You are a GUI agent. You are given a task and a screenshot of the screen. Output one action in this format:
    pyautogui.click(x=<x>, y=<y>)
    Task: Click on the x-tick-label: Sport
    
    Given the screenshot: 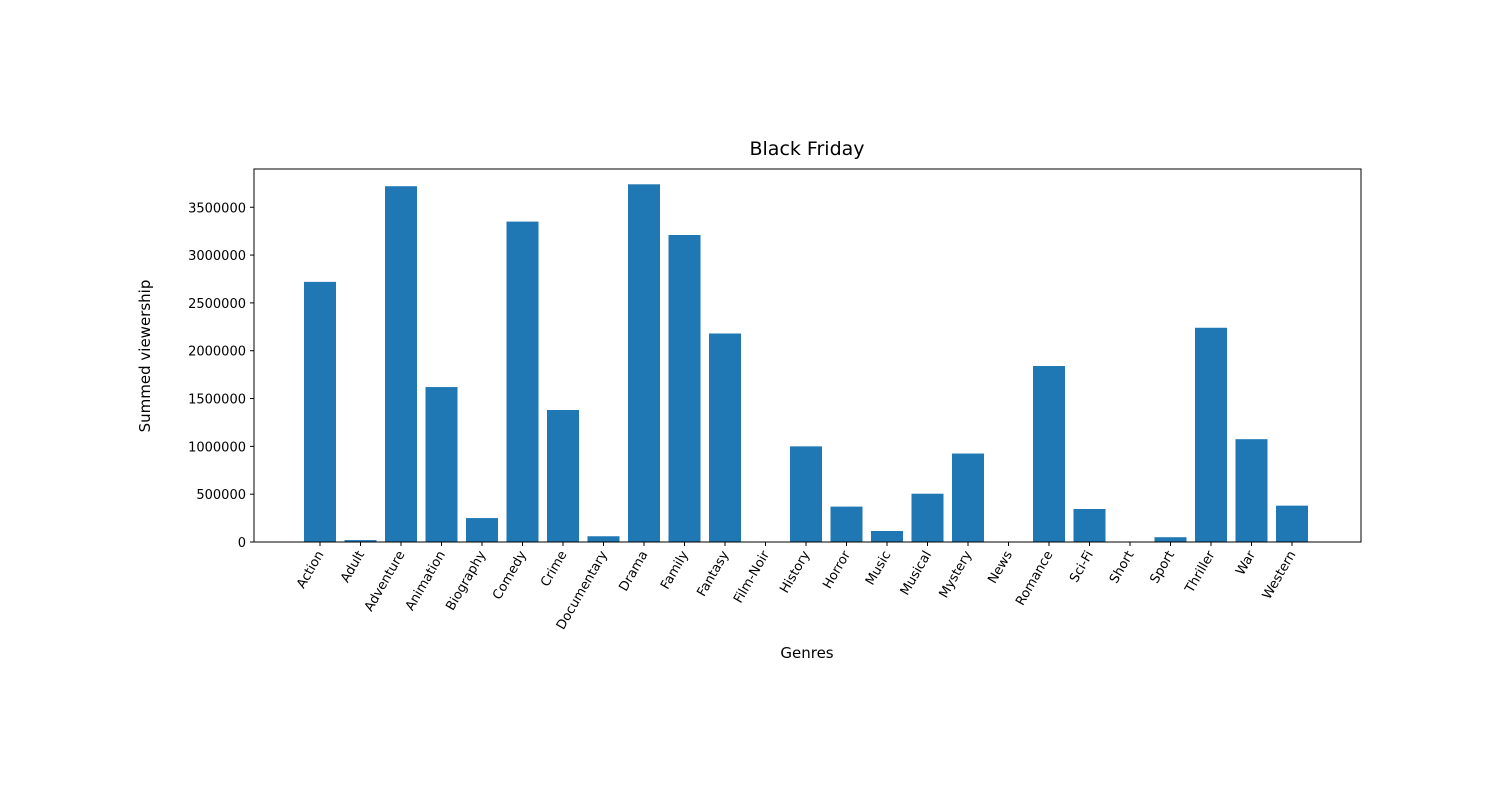 What is the action you would take?
    pyautogui.click(x=1163, y=568)
    